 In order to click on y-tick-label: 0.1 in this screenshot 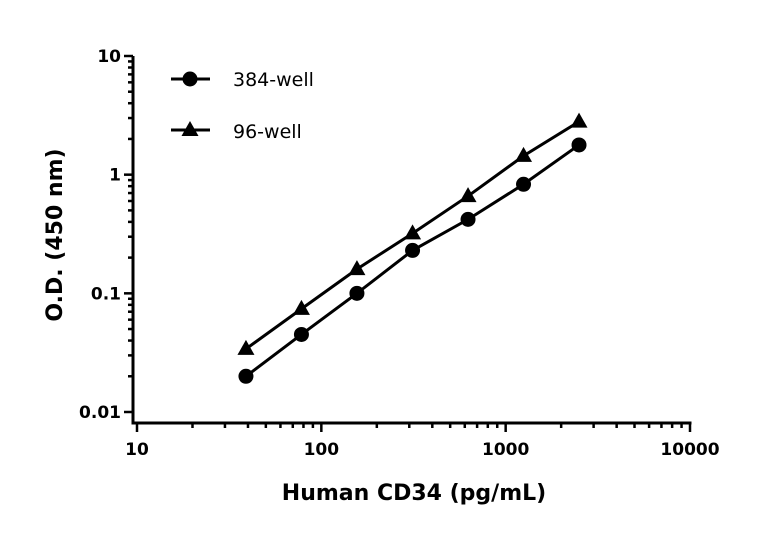, I will do `click(106, 294)`.